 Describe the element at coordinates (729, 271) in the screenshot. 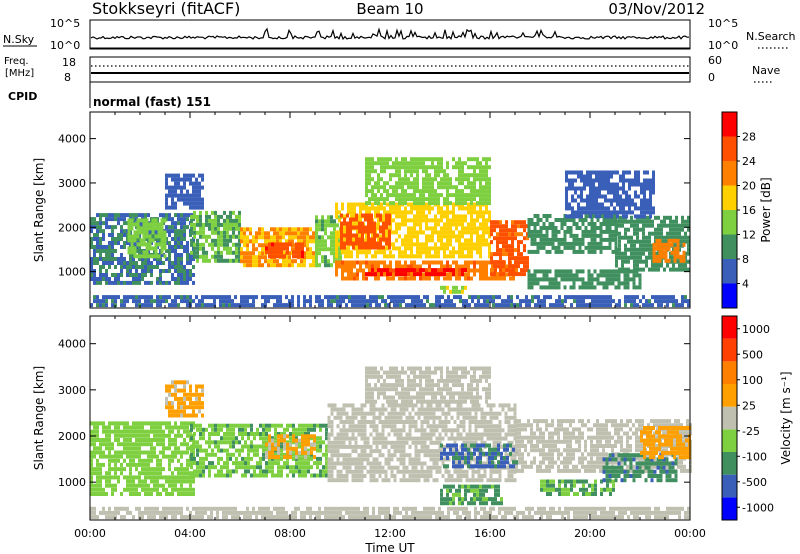

I see `power-colorbar-swatch` at that location.